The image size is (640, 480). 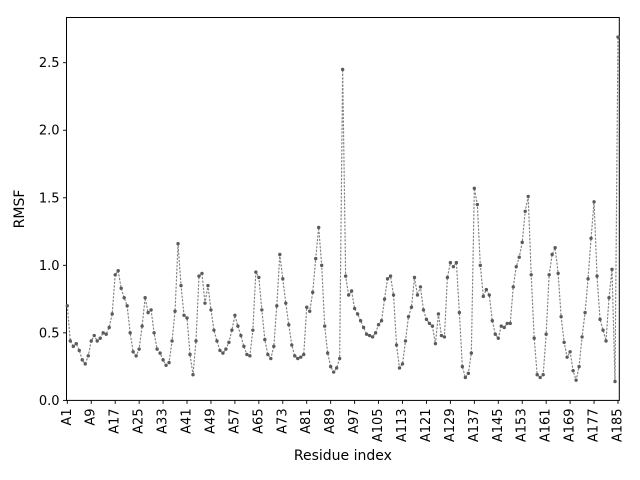 What do you see at coordinates (354, 420) in the screenshot?
I see `x-tick-label: A97` at bounding box center [354, 420].